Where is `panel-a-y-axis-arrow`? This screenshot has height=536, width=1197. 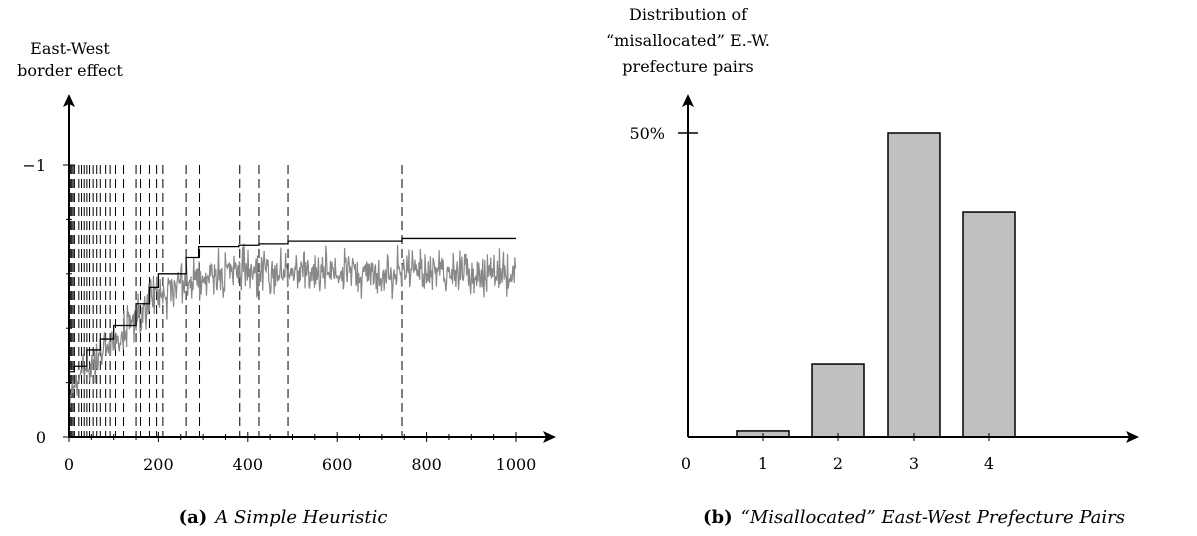
panel-a-y-axis-arrow is located at coordinates (69, 100).